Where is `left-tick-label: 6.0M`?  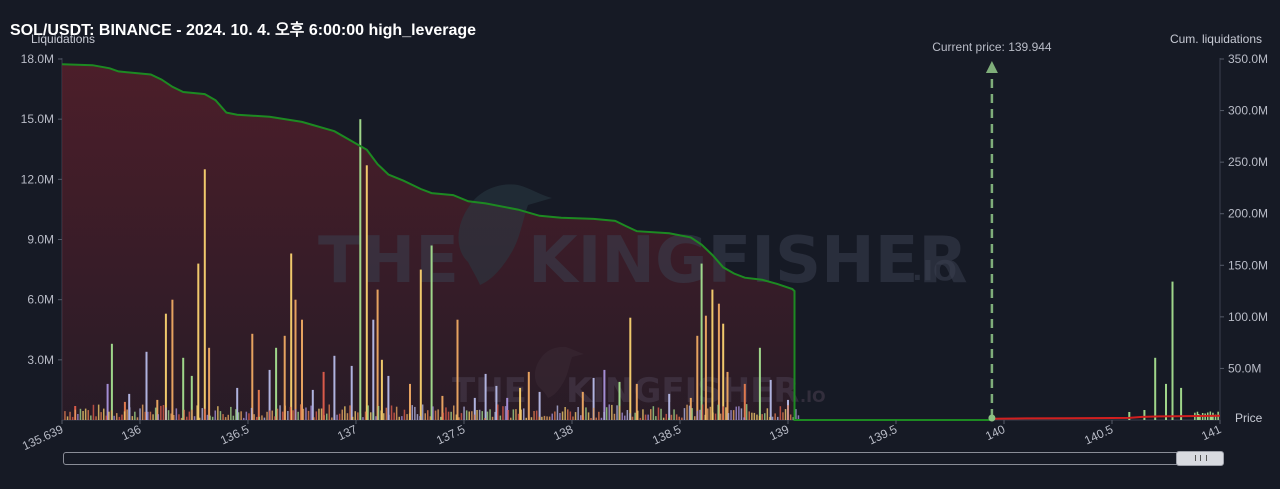
left-tick-label: 6.0M is located at coordinates (40, 300).